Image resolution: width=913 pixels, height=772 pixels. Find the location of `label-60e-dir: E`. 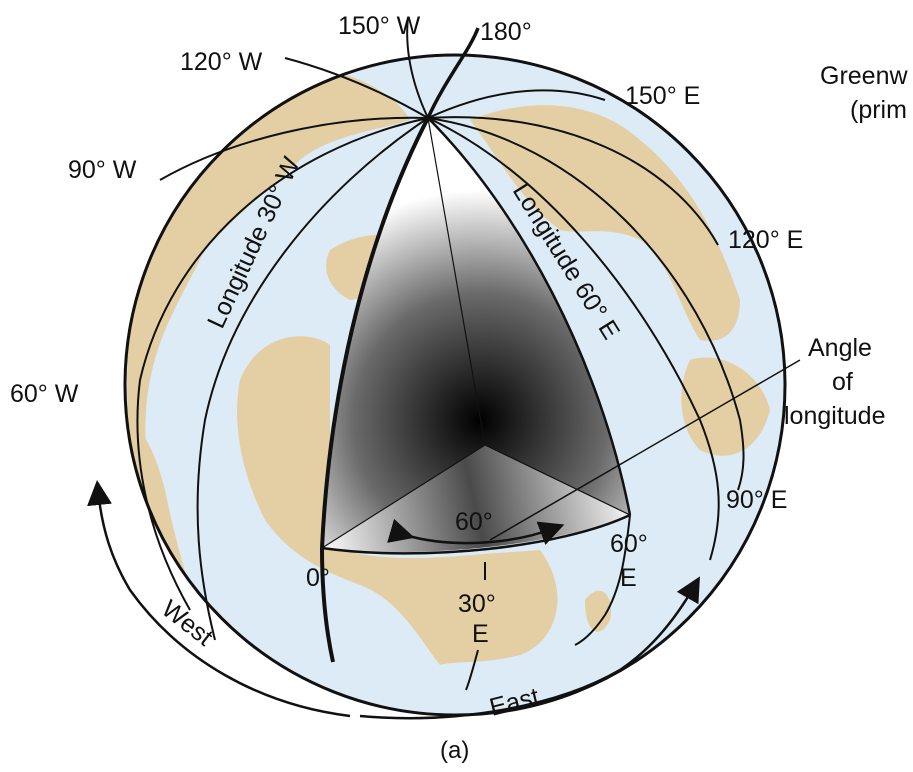

label-60e-dir: E is located at coordinates (628, 578).